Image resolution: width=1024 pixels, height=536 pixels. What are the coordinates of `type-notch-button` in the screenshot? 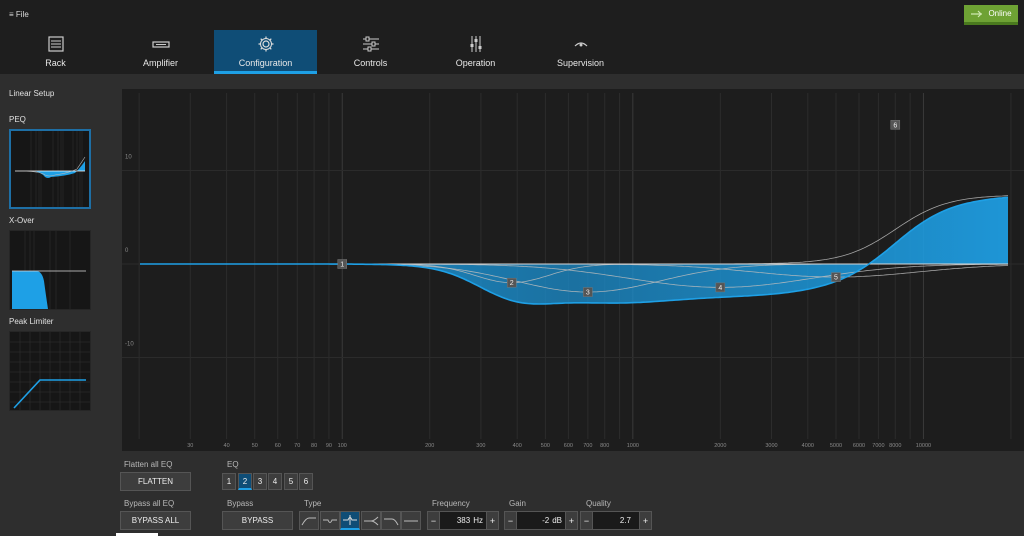 It's located at (330, 520).